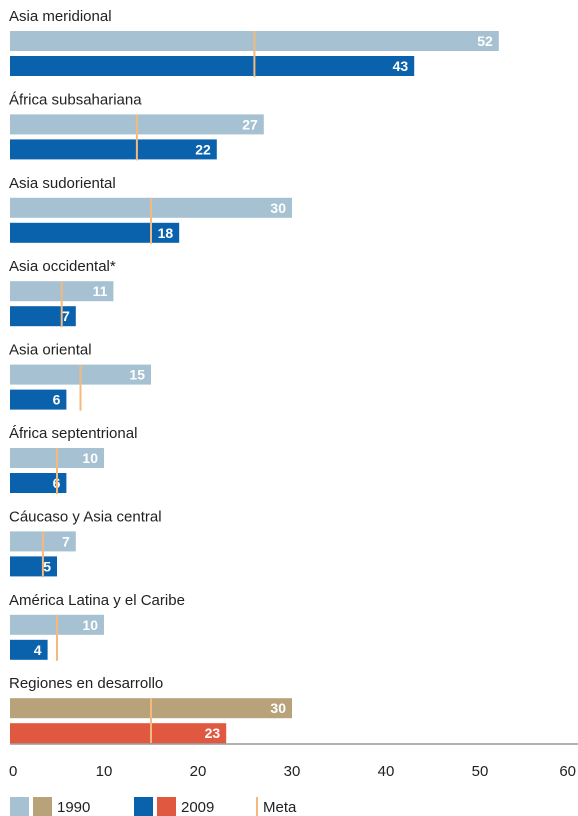 Image resolution: width=578 pixels, height=816 pixels. Describe the element at coordinates (280, 807) in the screenshot. I see `legend-label-meta: Meta` at that location.